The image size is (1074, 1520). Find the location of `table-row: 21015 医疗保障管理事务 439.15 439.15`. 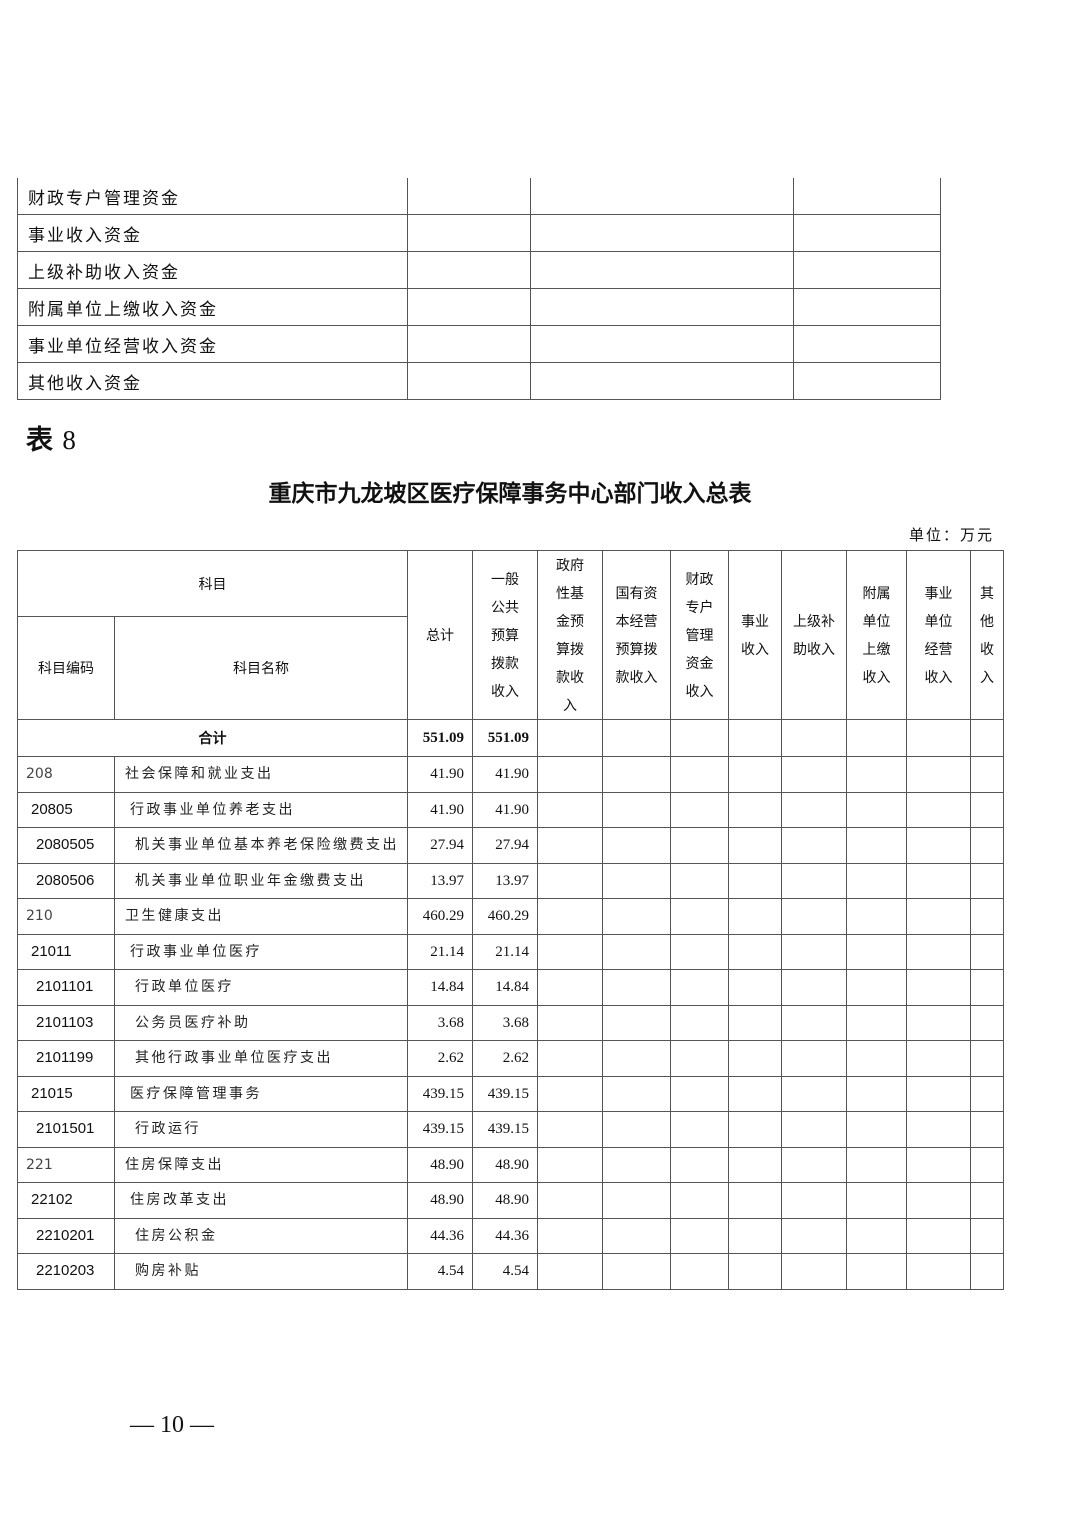

table-row: 21015 医疗保障管理事务 439.15 439.15 is located at coordinates (510, 1093).